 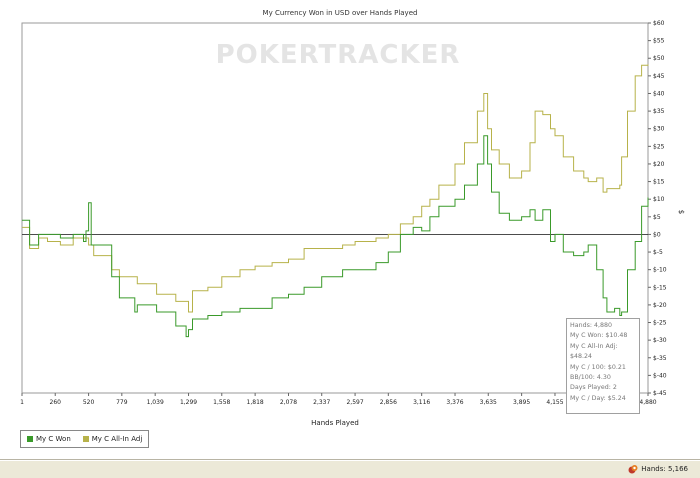 What do you see at coordinates (350, 469) in the screenshot?
I see `status-bar: Hands: 5,166` at bounding box center [350, 469].